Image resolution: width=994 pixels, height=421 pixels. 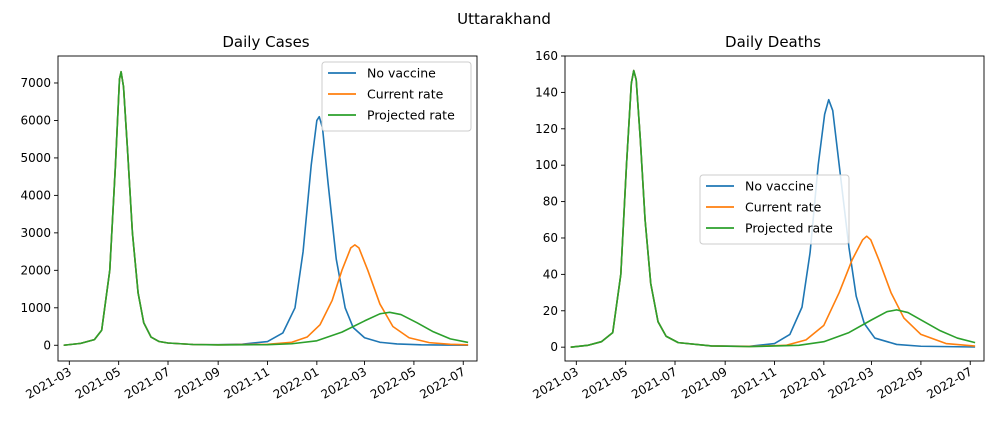 I want to click on deaths-legend-label-no-vaccine: No vaccine, so click(x=779, y=186).